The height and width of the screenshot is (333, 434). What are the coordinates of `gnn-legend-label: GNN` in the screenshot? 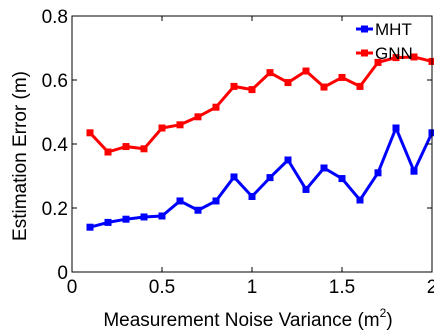 It's located at (394, 53).